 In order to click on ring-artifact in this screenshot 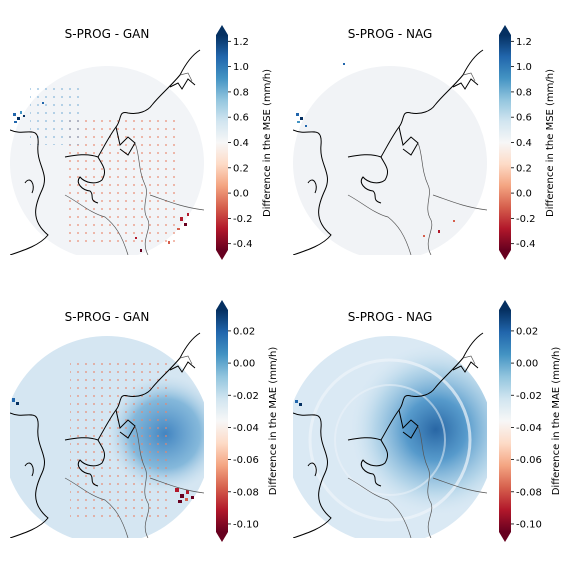, I will do `click(390, 440)`.